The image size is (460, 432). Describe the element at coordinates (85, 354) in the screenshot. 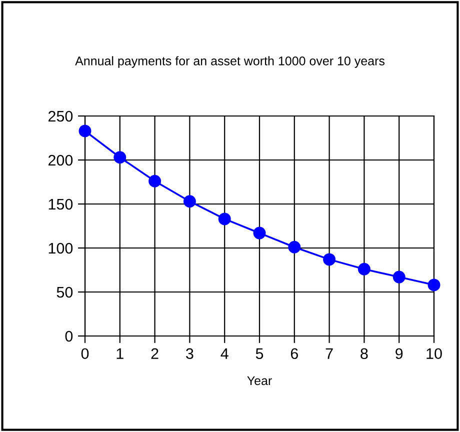

I see `x-tick-label: 0` at that location.